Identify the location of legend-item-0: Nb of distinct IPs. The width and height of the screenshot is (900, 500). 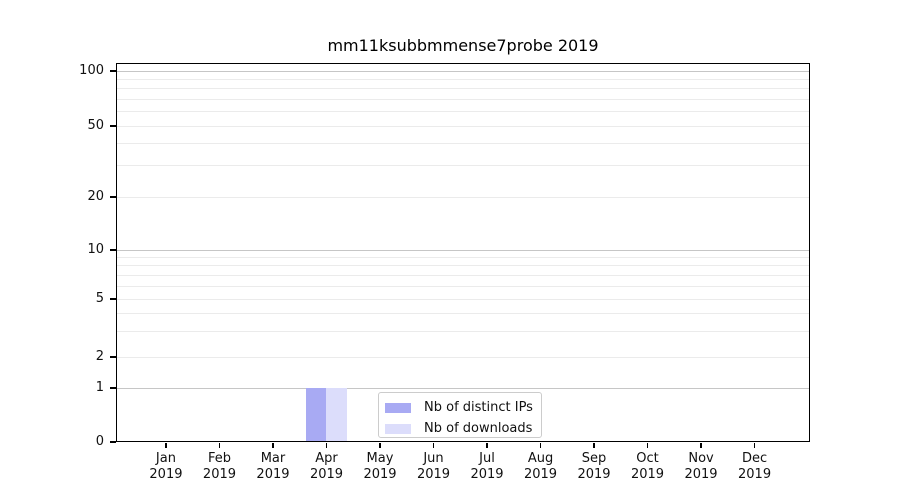
(463, 407).